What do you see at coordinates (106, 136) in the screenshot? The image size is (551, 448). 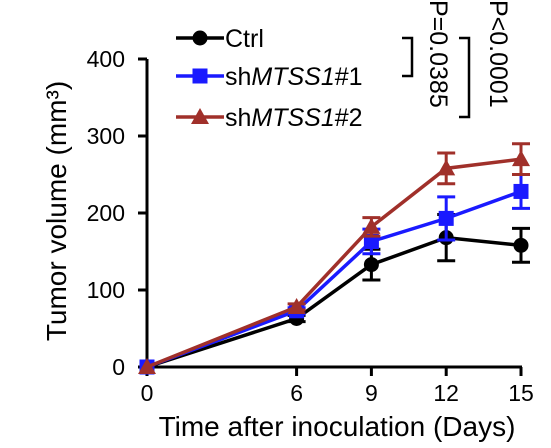 I see `y-tick-label: 300` at bounding box center [106, 136].